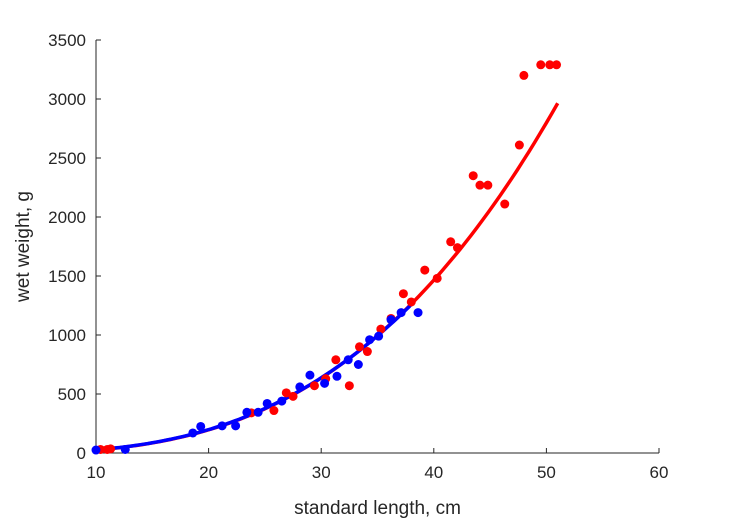 The width and height of the screenshot is (729, 521). What do you see at coordinates (96, 472) in the screenshot?
I see `x-tick-label: 10` at bounding box center [96, 472].